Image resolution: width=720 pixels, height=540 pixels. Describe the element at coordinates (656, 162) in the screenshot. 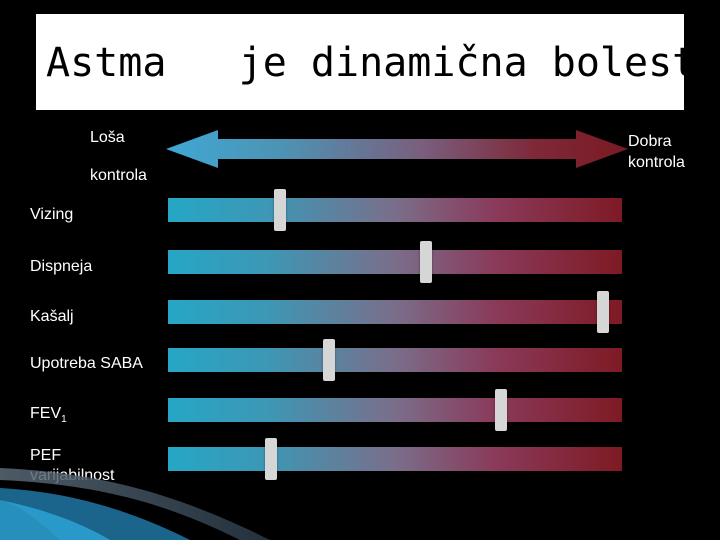

I see `scale-right-label-line2: kontrola` at that location.